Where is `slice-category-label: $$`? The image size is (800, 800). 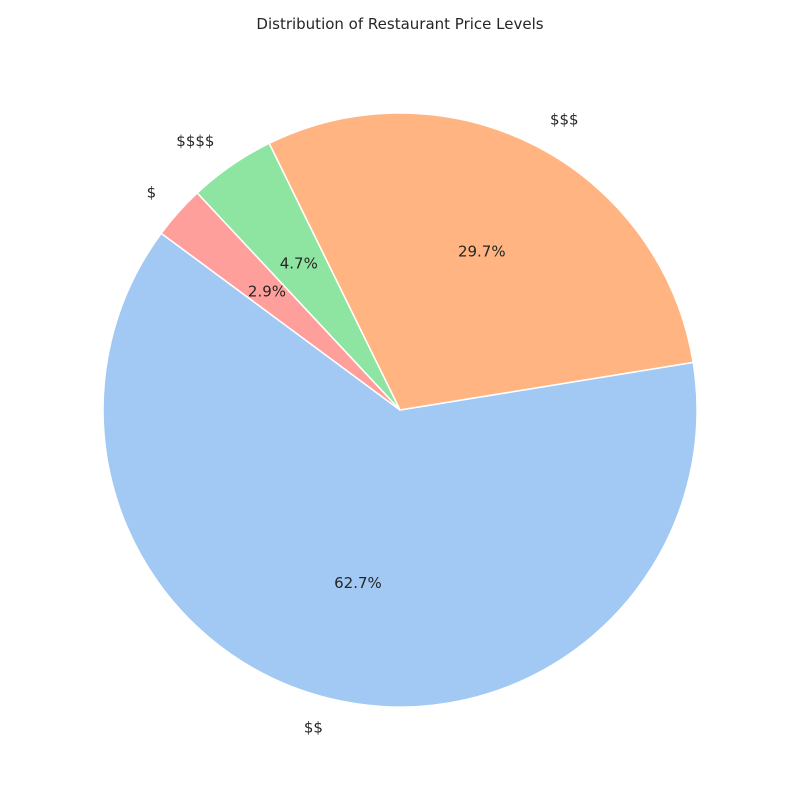
slice-category-label: $$ is located at coordinates (313, 727).